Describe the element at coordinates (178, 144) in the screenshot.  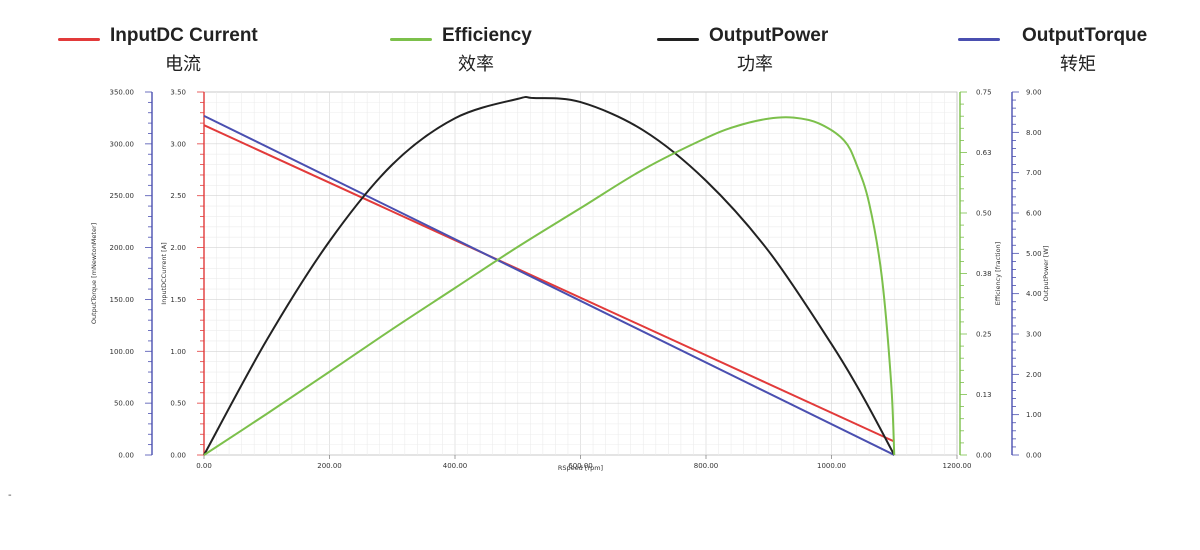
I see `y-tick-label-current: 3.00` at that location.